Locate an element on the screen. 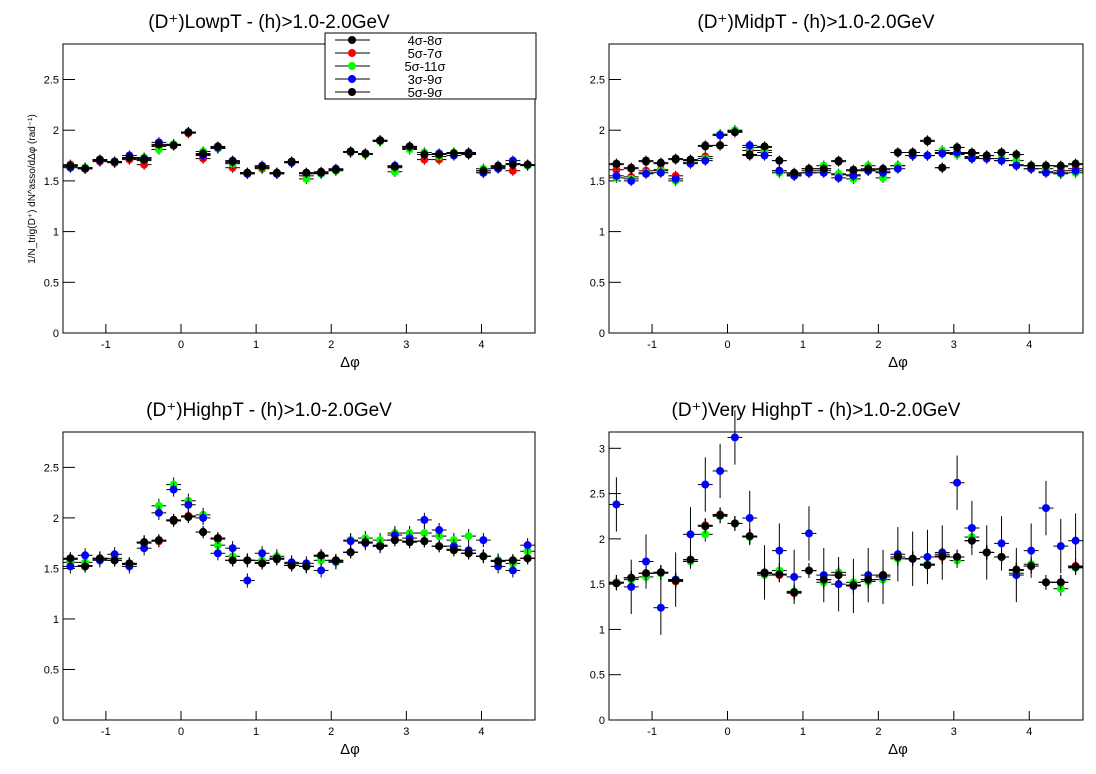 Image resolution: width=1096 pixels, height=774 pixels. legend-label: 5σ-7σ is located at coordinates (425, 53).